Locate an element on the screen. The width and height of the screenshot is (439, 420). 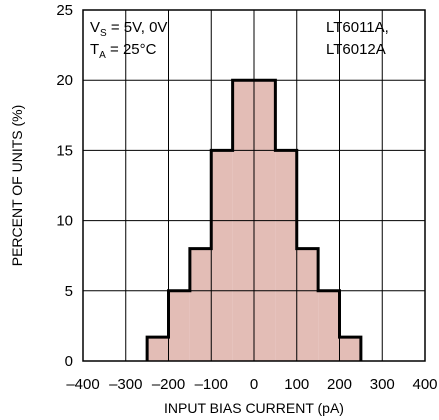
annotation-ambient-temperature-sub: A is located at coordinates (102, 55).